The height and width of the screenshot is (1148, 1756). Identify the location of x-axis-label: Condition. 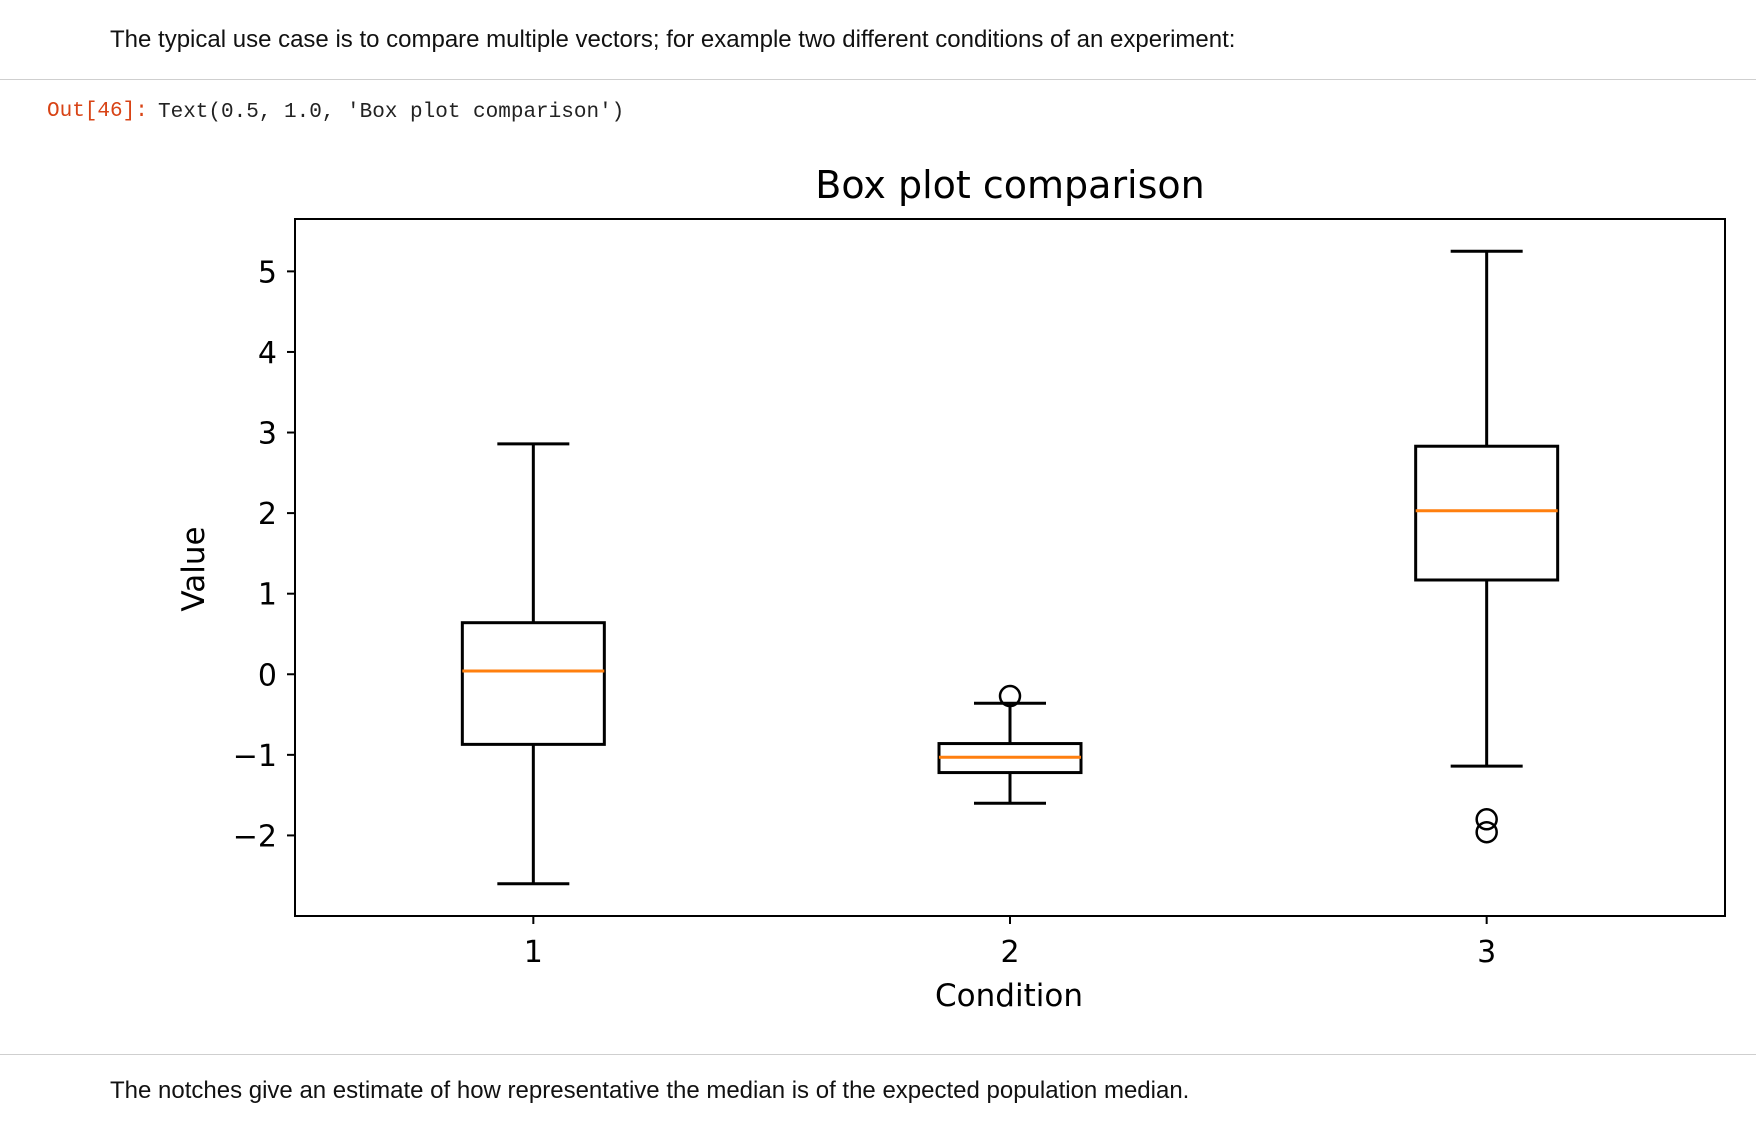
(1009, 996).